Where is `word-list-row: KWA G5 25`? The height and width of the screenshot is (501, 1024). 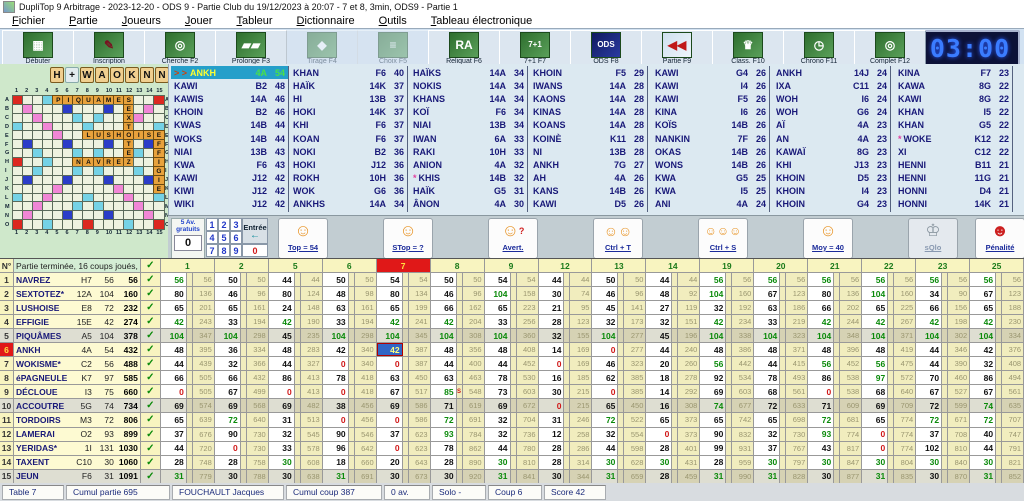 word-list-row: KWA G5 25 is located at coordinates (710, 178).